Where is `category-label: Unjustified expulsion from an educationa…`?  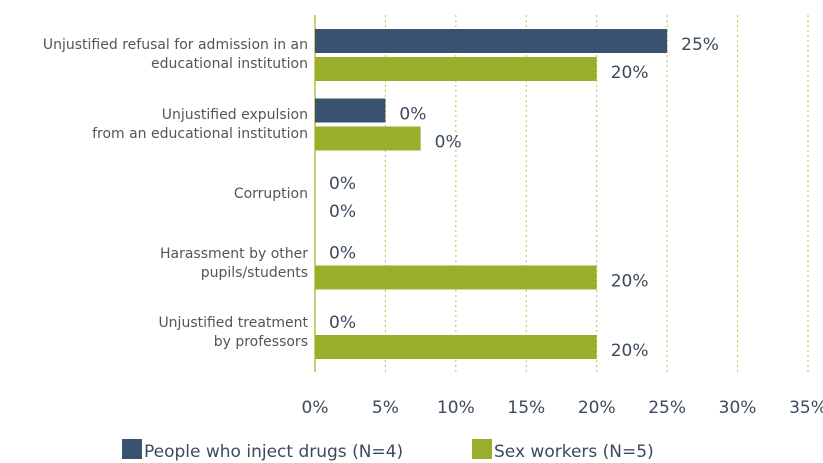
category-label: Unjustified expulsion from an educationa… is located at coordinates (200, 124).